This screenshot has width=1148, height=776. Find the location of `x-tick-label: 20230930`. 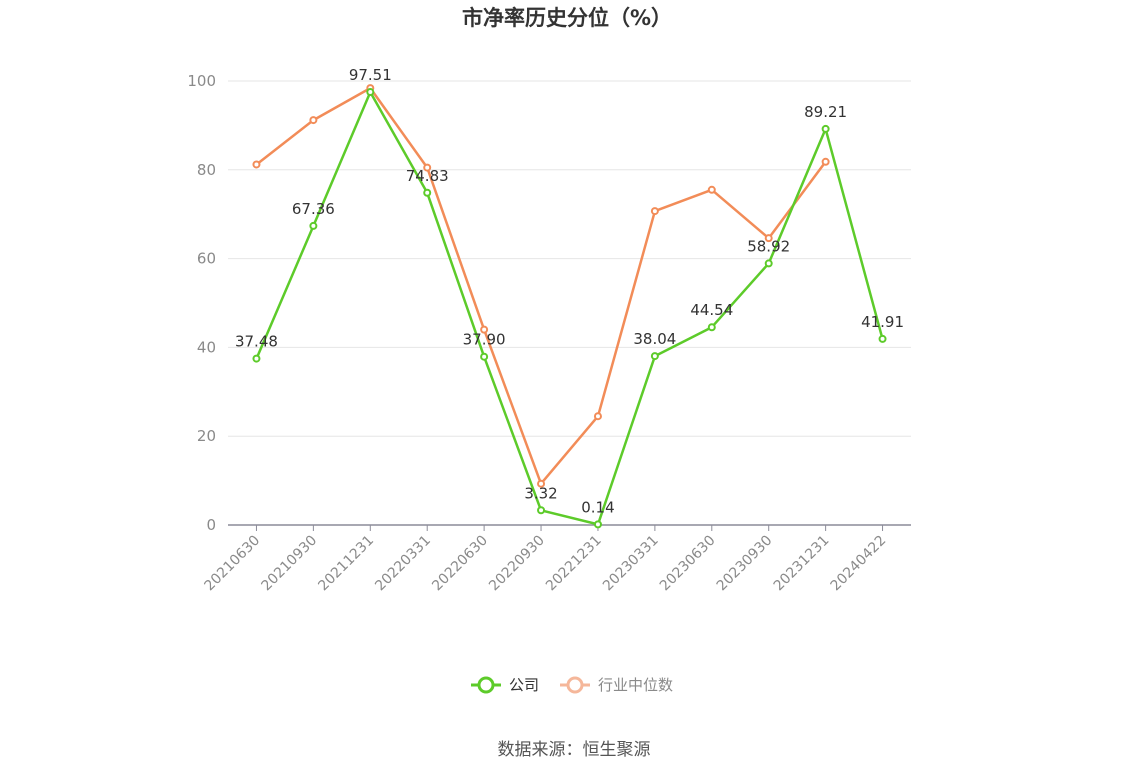

x-tick-label: 20230930 is located at coordinates (745, 564).